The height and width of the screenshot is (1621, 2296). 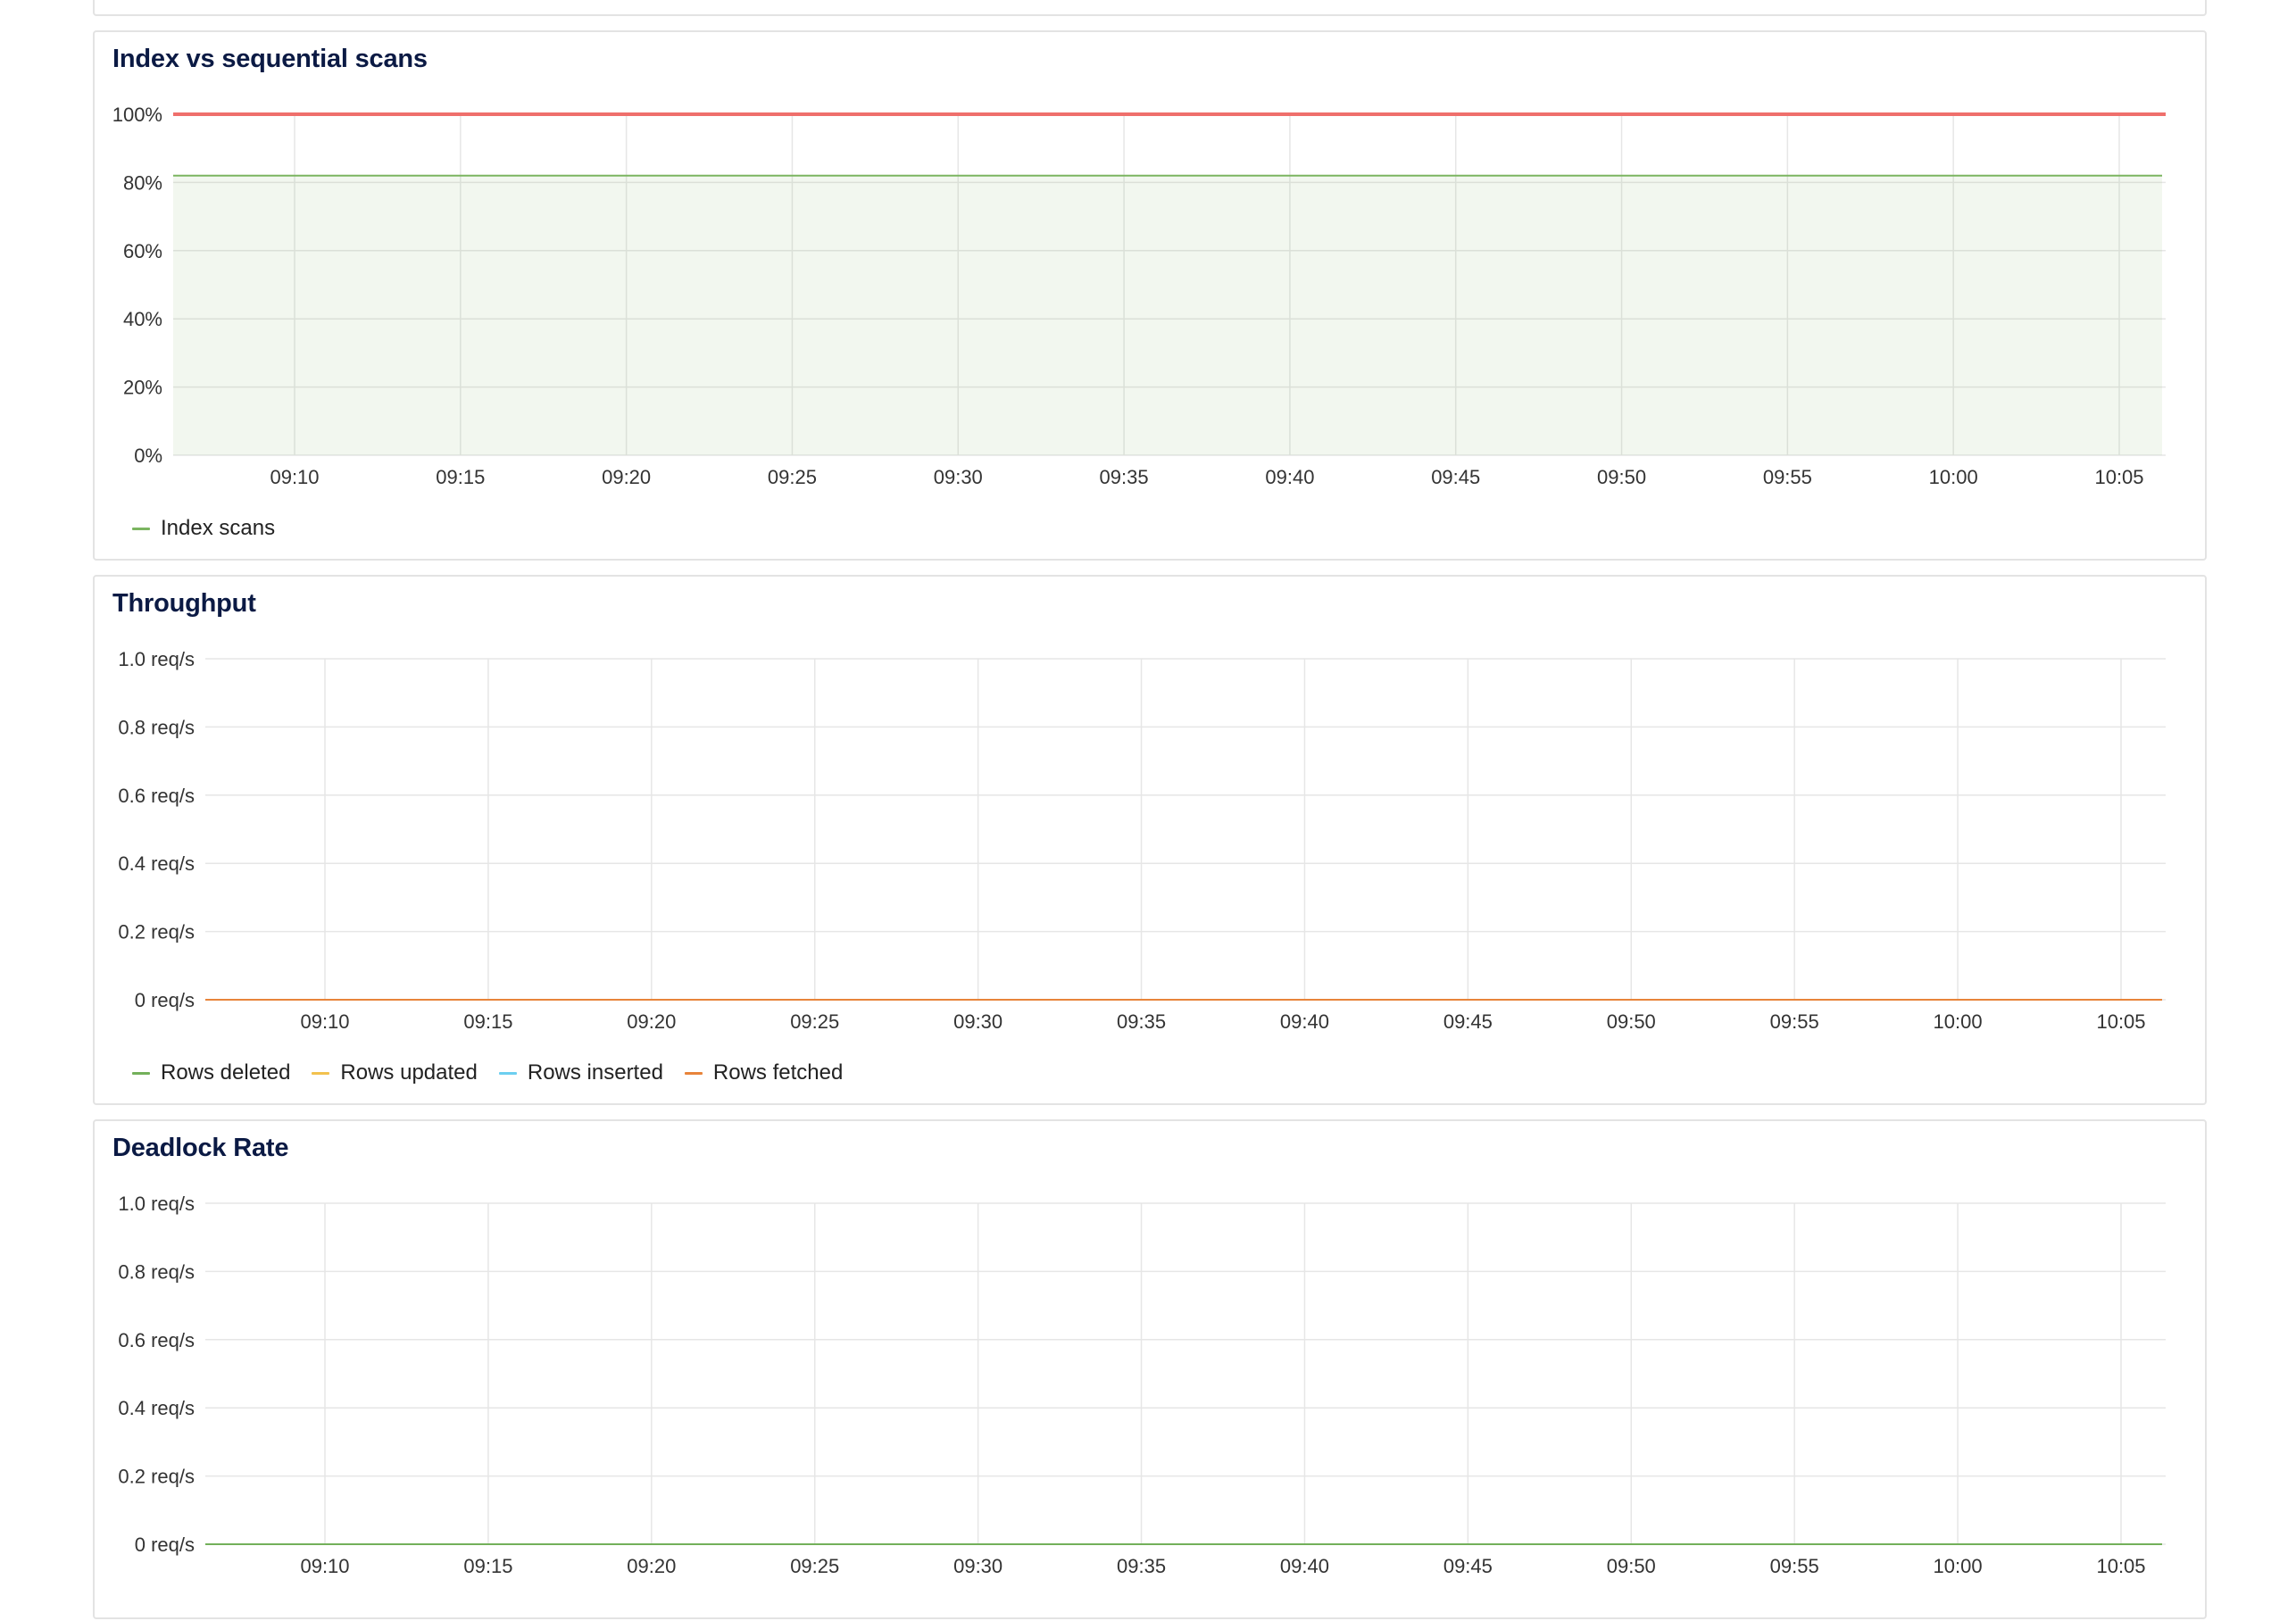 What do you see at coordinates (137, 115) in the screenshot?
I see `y-tick-label: 100%` at bounding box center [137, 115].